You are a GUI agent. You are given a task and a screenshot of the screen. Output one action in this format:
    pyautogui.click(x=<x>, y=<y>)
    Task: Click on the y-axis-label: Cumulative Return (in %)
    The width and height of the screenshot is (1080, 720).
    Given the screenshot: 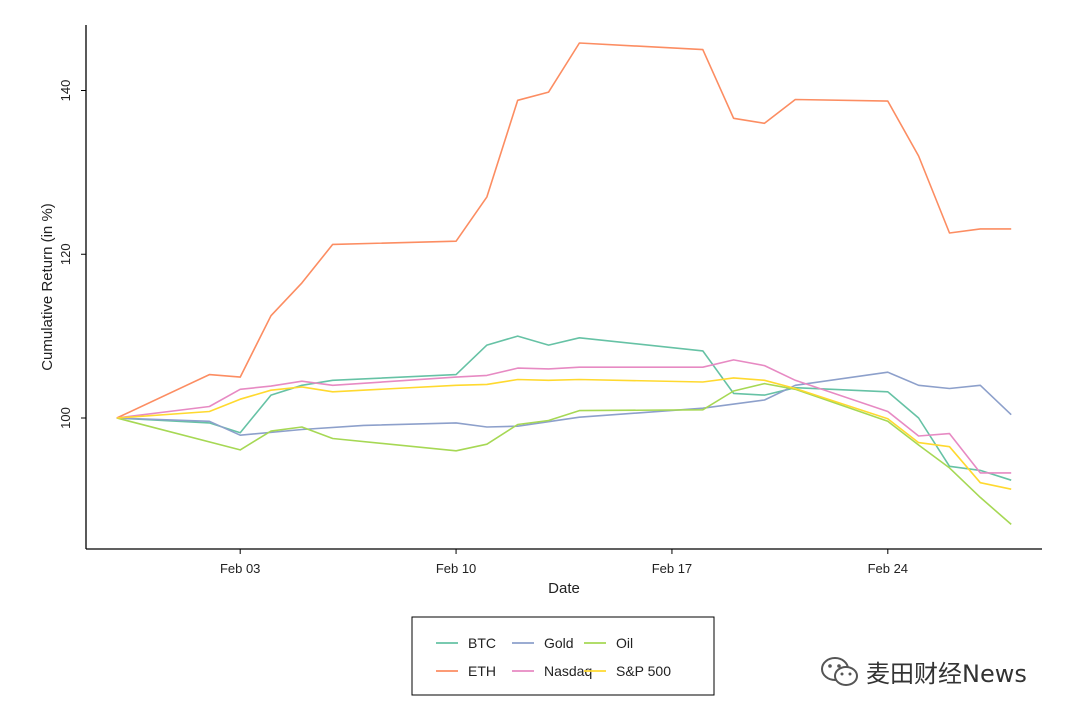 What is the action you would take?
    pyautogui.click(x=47, y=287)
    